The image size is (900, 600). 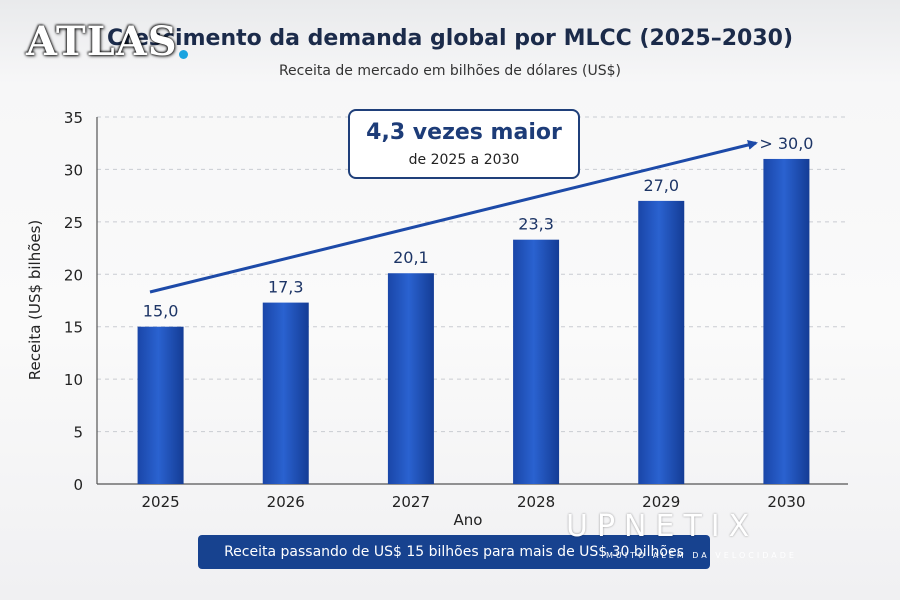 I want to click on x-tick-label: 2029, so click(x=661, y=502).